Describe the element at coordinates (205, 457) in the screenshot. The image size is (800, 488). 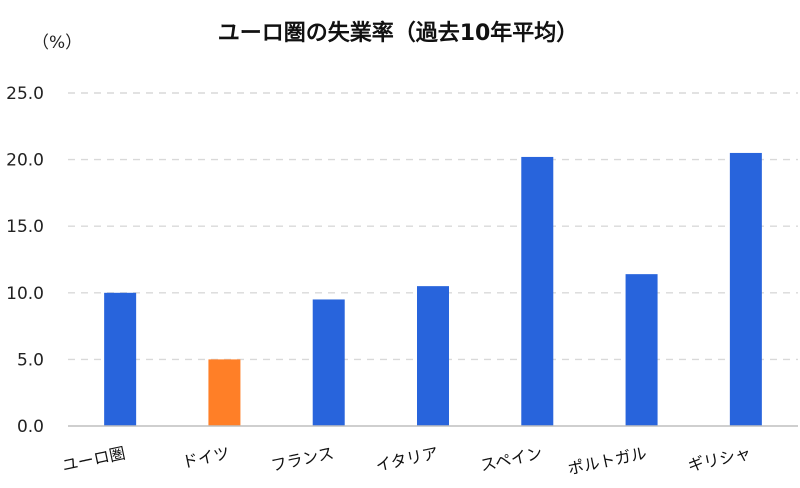
I see `x-tick-label: ドイツ` at that location.